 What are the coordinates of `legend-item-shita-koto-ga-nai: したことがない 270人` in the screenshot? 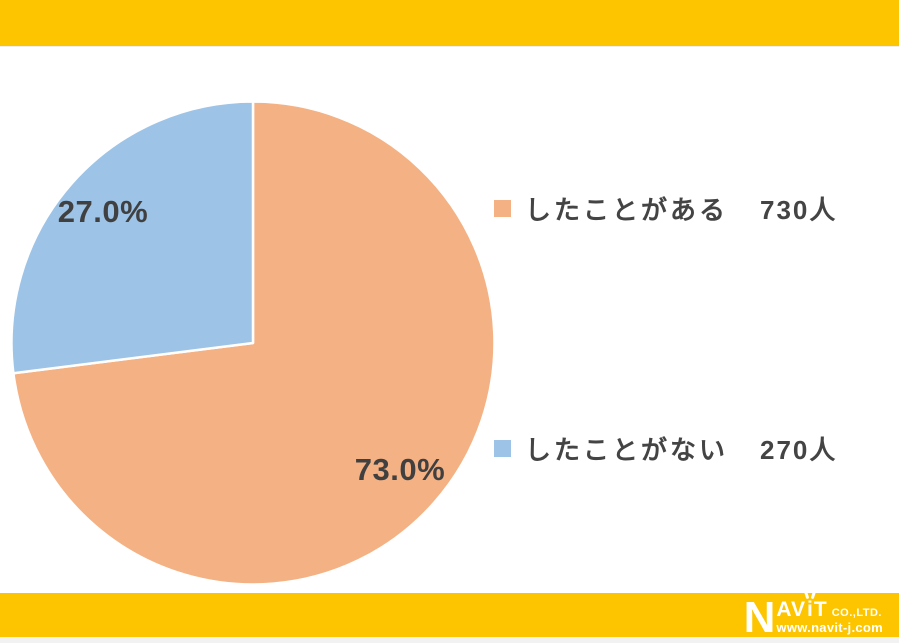 It's located at (665, 448).